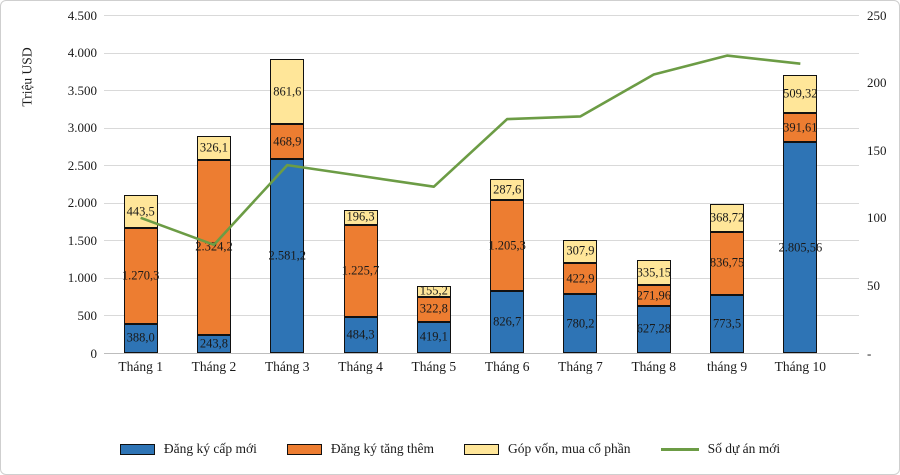 Image resolution: width=900 pixels, height=475 pixels. Describe the element at coordinates (727, 217) in the screenshot. I see `bar-segment-label: 368,72` at that location.